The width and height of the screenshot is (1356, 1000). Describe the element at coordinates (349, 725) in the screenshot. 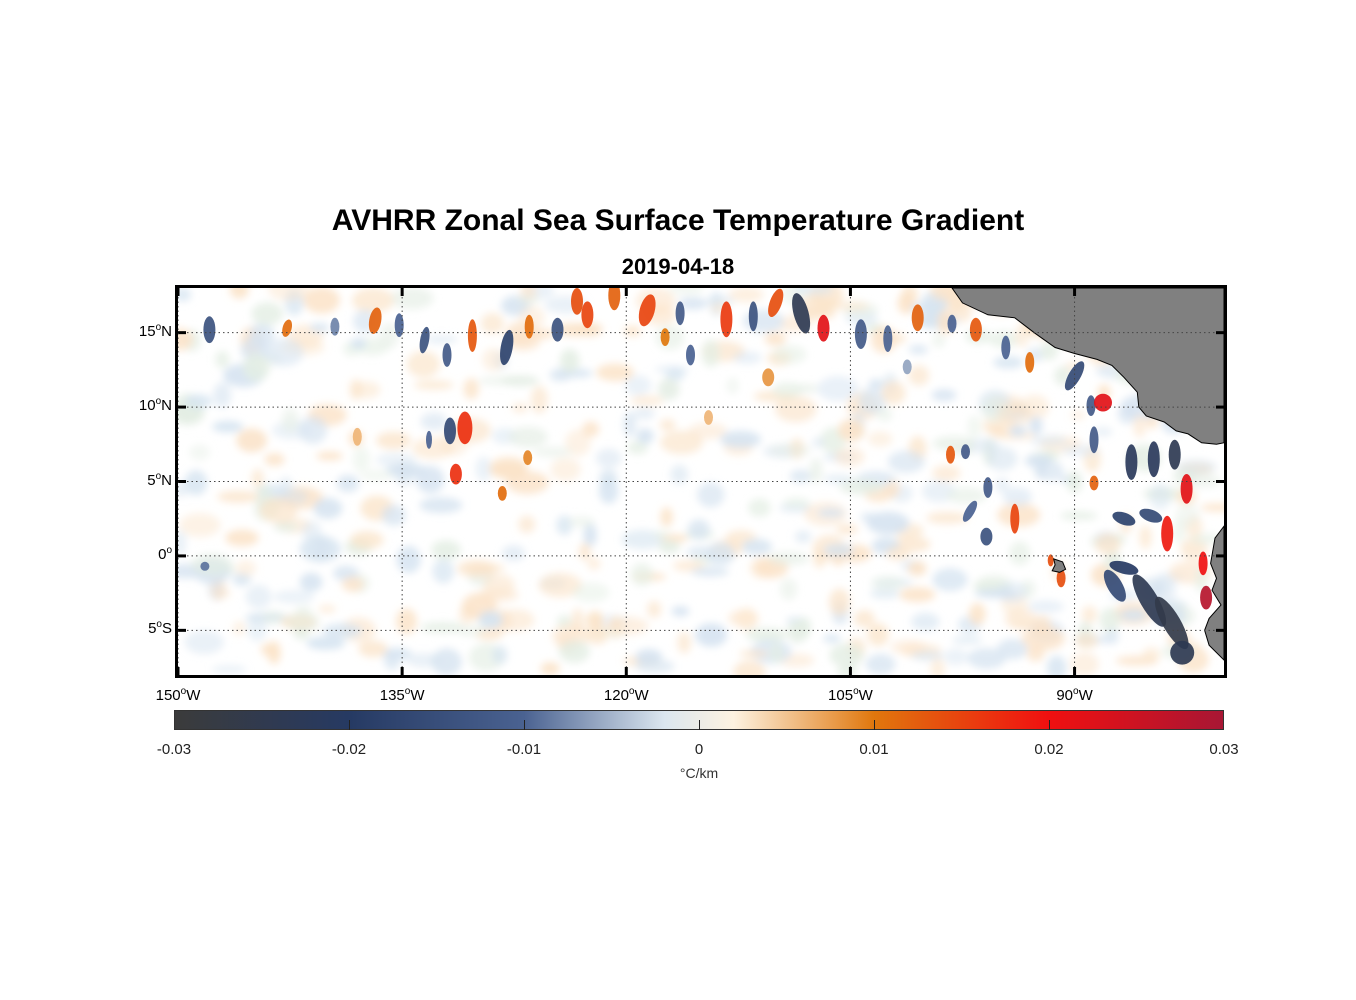

I see `colorbar-tick` at that location.